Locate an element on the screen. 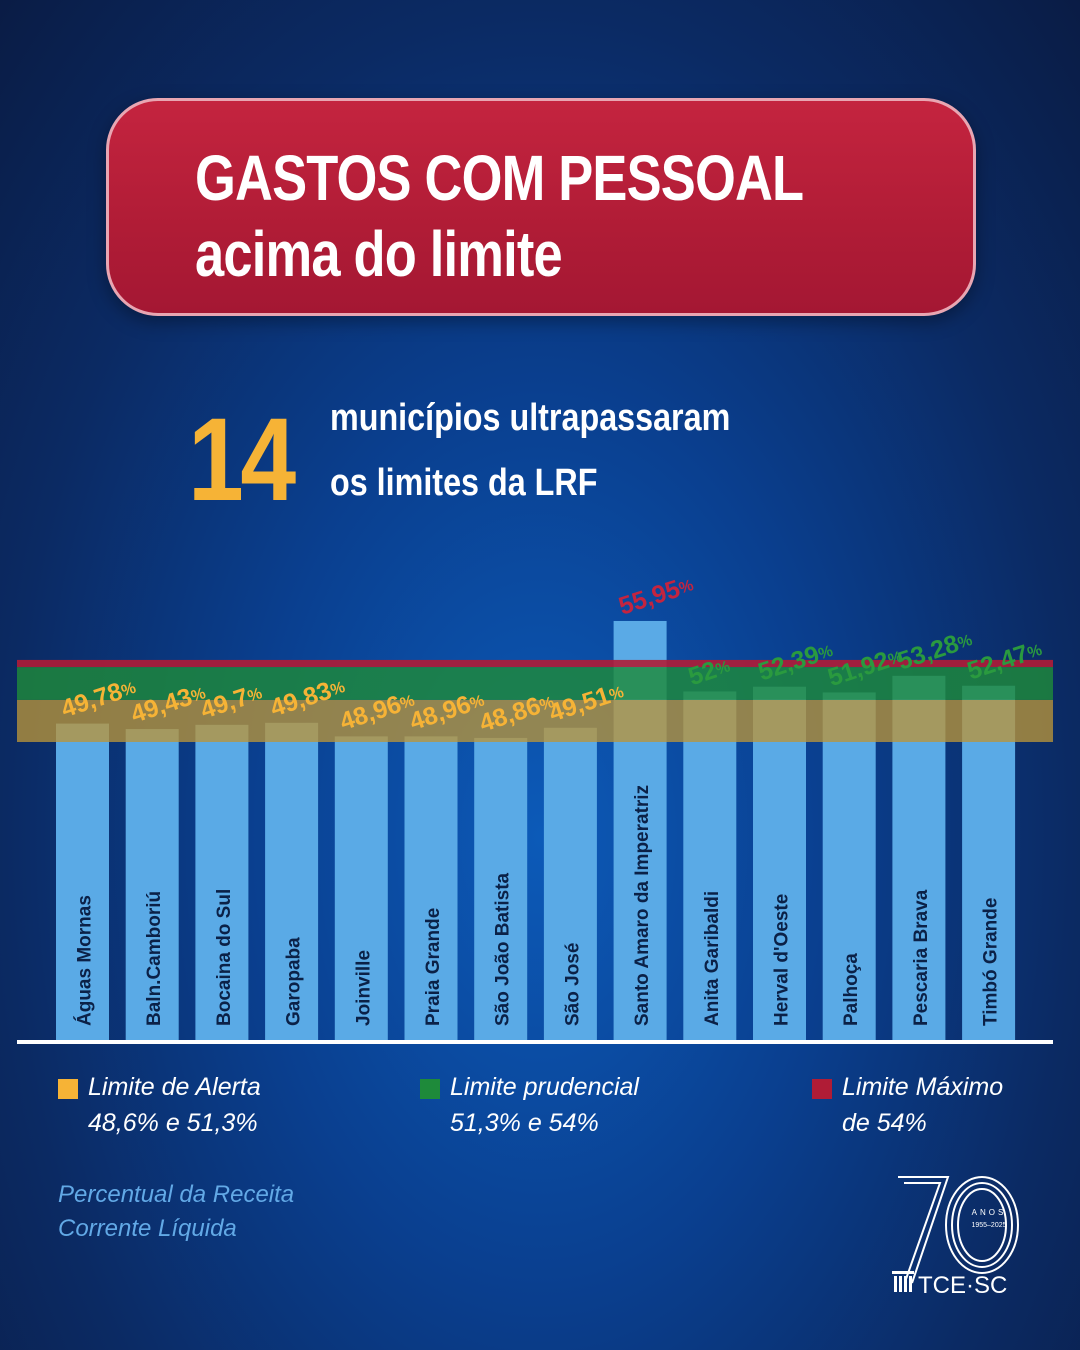 This screenshot has width=1080, height=1350. logo-zero-outline is located at coordinates (982, 1225).